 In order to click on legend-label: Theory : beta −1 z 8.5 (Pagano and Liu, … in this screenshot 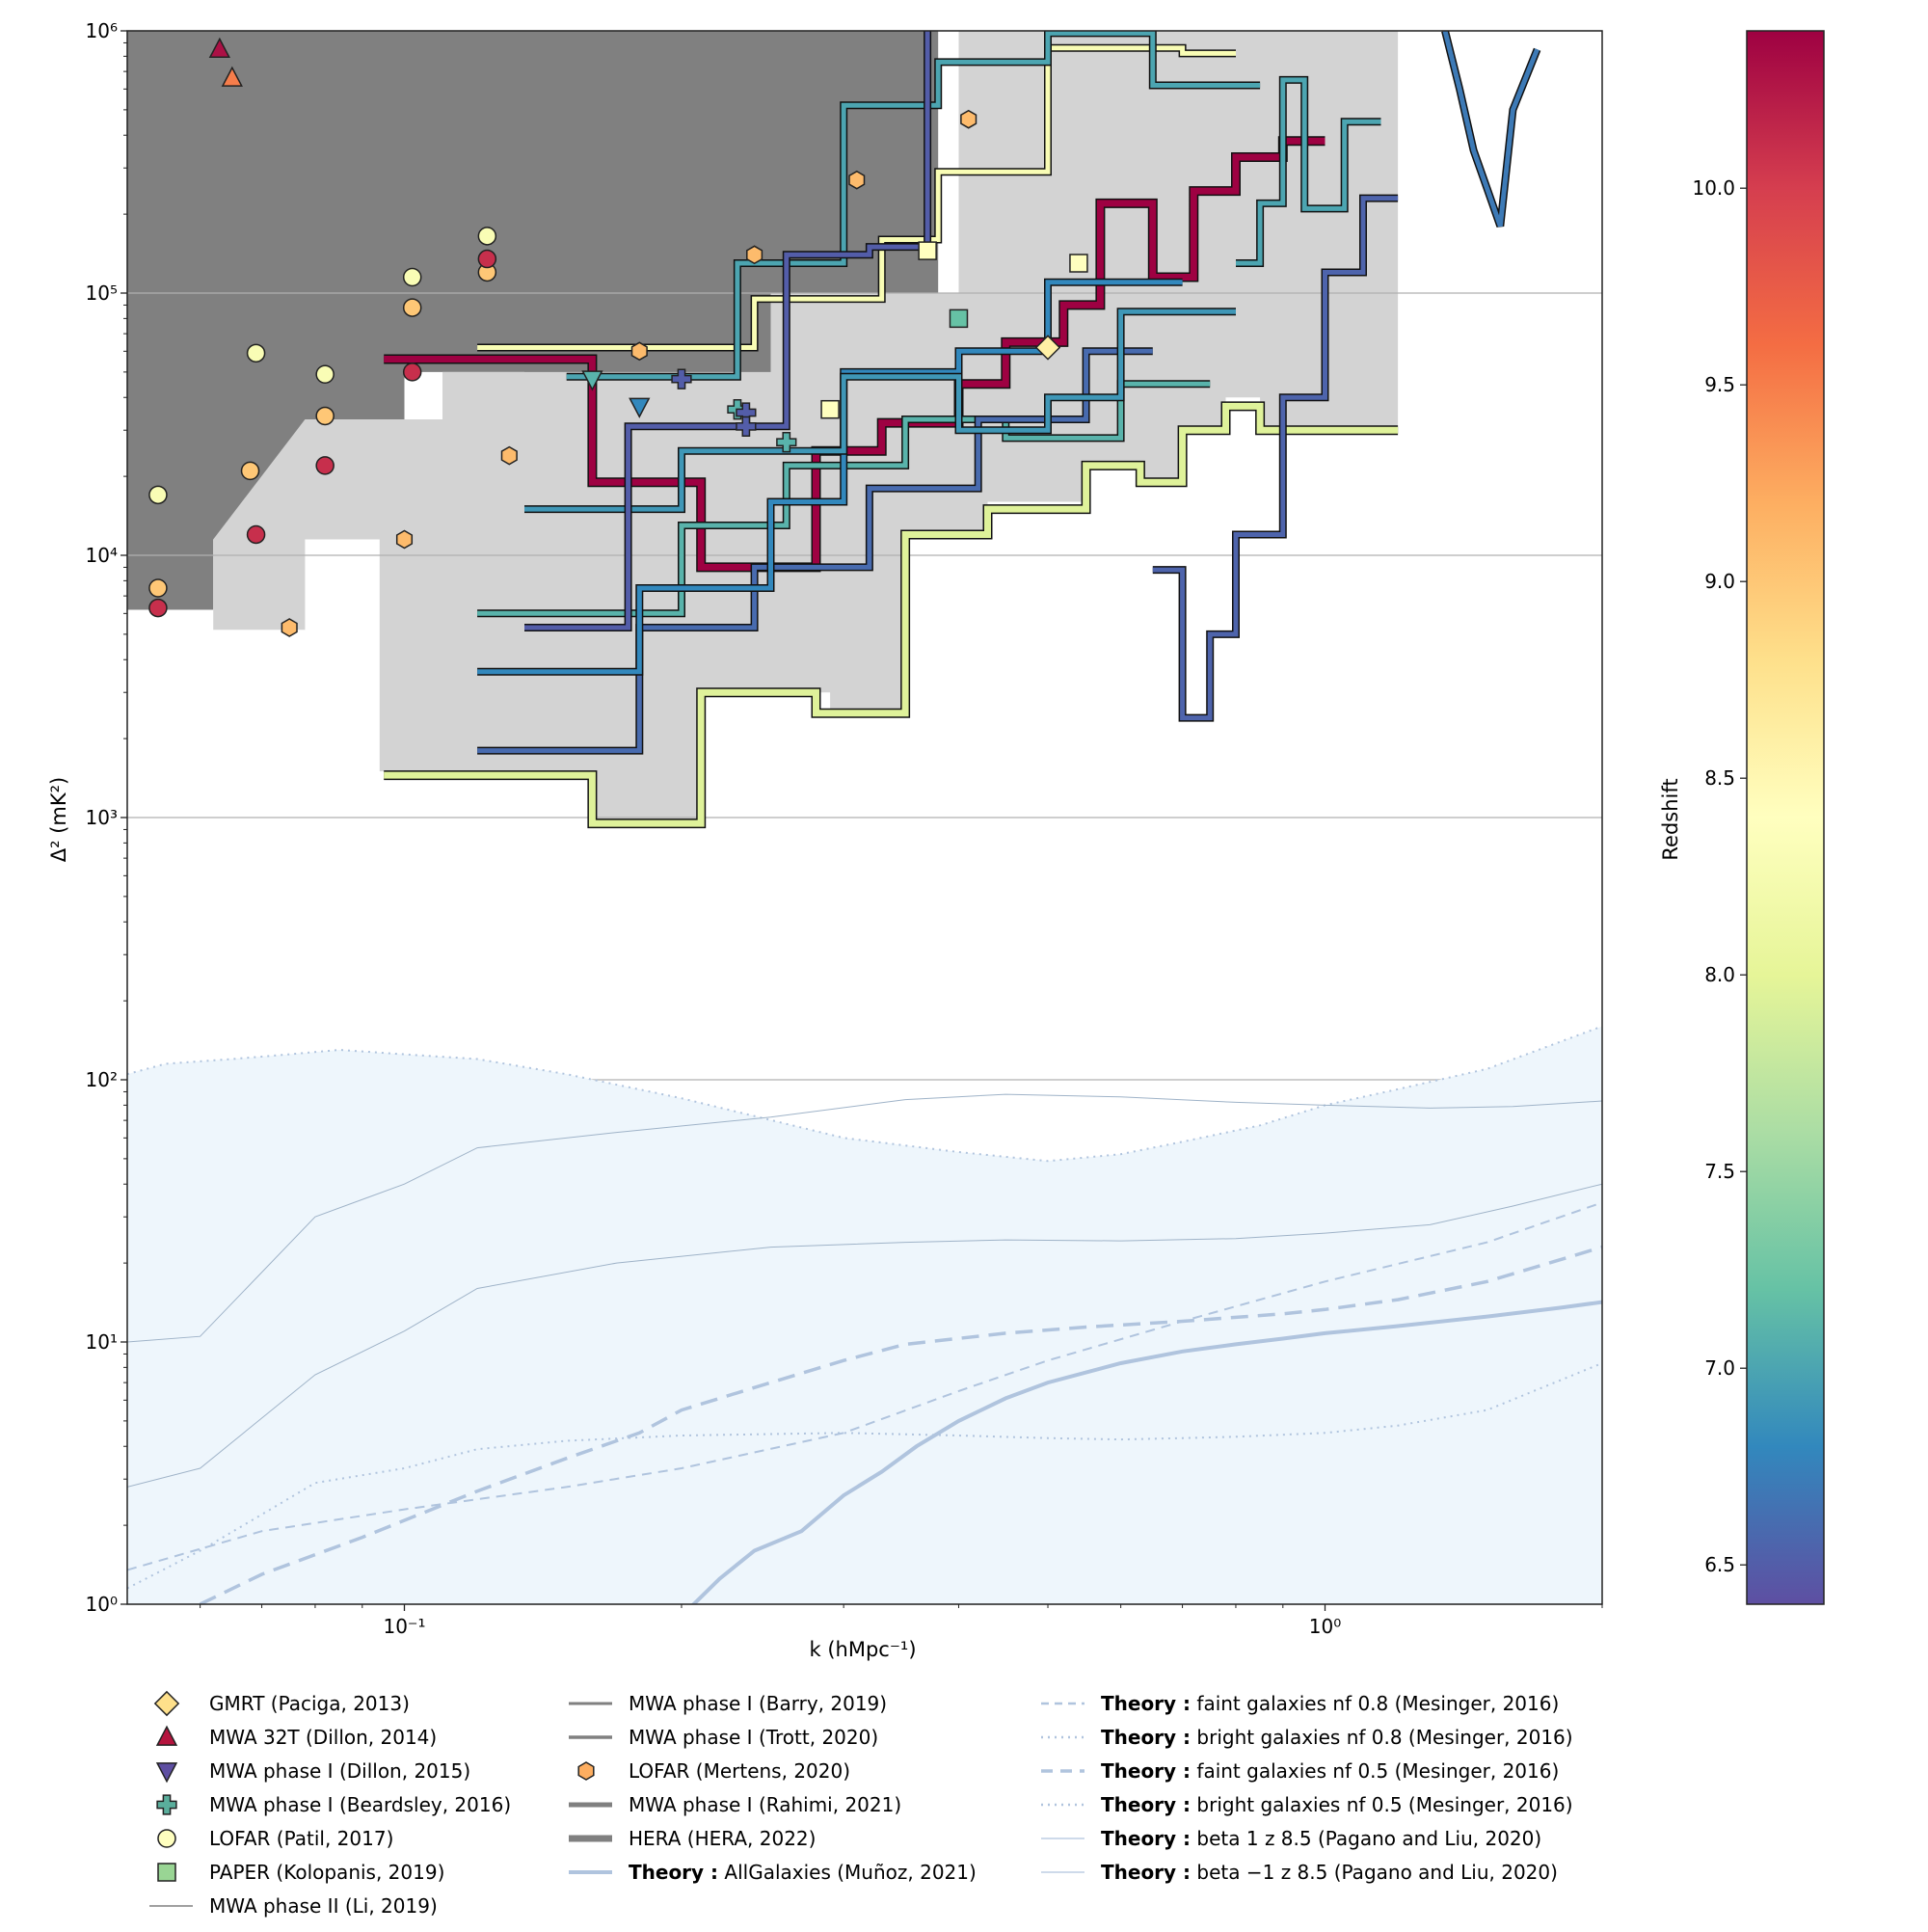, I will do `click(1329, 1873)`.